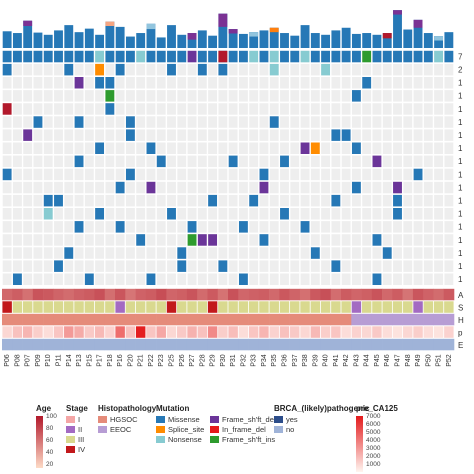 This screenshot has width=474, height=474. What do you see at coordinates (439, 38) in the screenshot?
I see `tmb-bar-segment` at bounding box center [439, 38].